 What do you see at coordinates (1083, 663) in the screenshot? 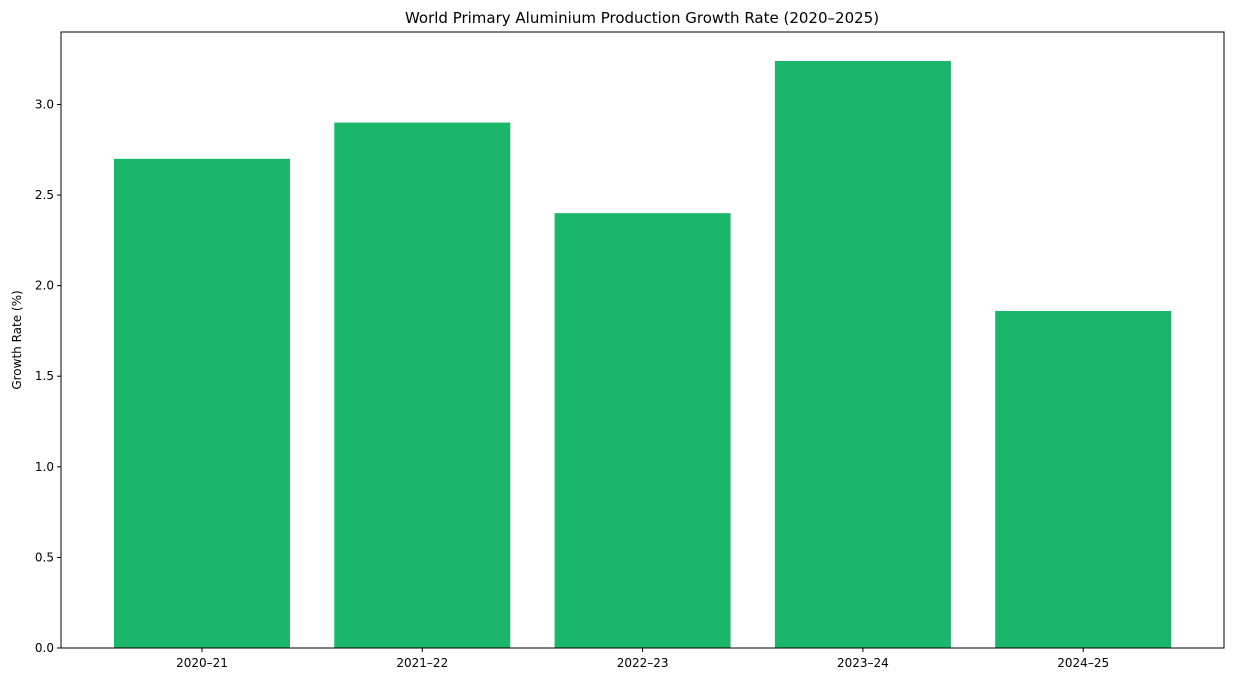
I see `x-tick-label: 2024–25` at bounding box center [1083, 663].